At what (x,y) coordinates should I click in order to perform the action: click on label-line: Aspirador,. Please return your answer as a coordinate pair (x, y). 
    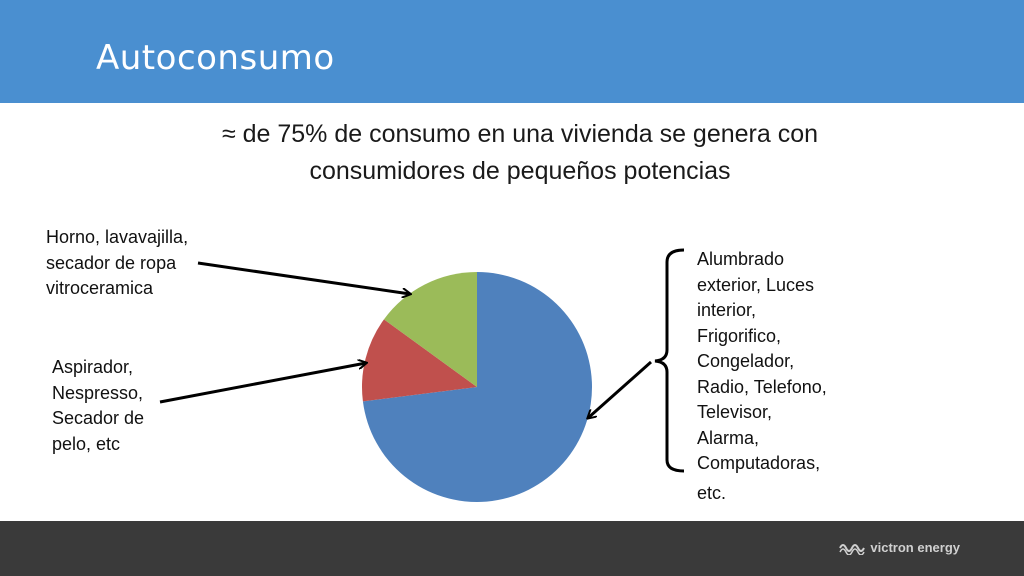
    Looking at the image, I should click on (93, 367).